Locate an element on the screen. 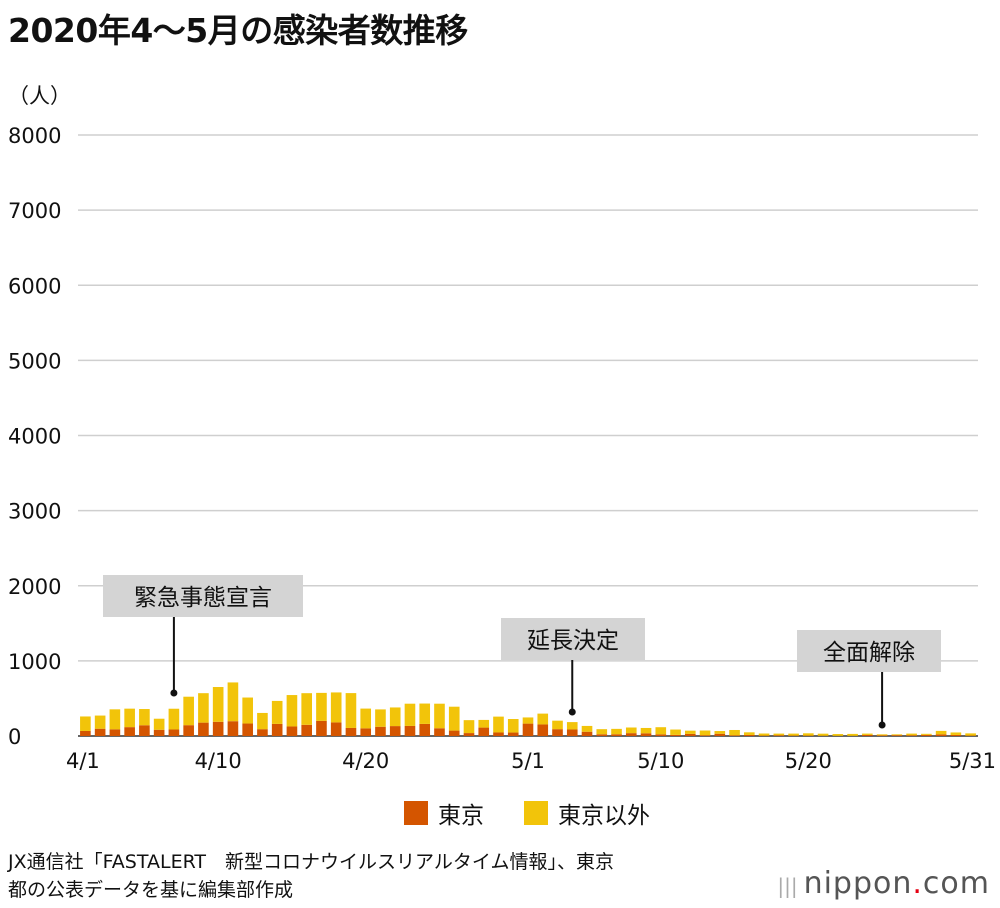  annotation-label: 延長決定 is located at coordinates (573, 641).